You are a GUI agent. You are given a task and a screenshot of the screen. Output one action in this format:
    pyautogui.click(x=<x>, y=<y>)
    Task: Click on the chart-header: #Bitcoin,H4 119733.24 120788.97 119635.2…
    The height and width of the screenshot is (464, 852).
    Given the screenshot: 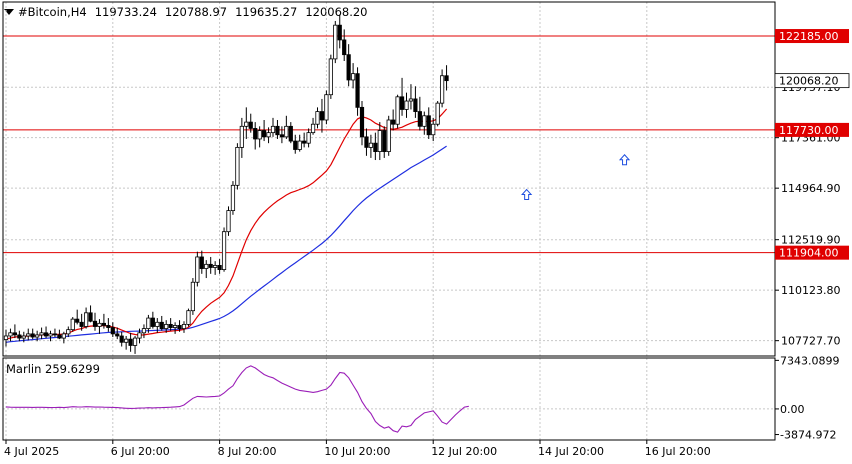 What is the action you would take?
    pyautogui.click(x=190, y=12)
    